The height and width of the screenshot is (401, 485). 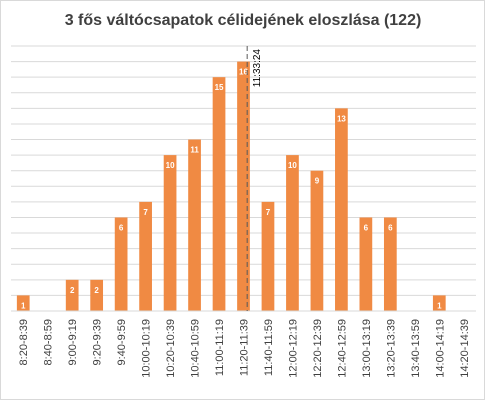 I want to click on bar-13:20-13:39, so click(x=390, y=264).